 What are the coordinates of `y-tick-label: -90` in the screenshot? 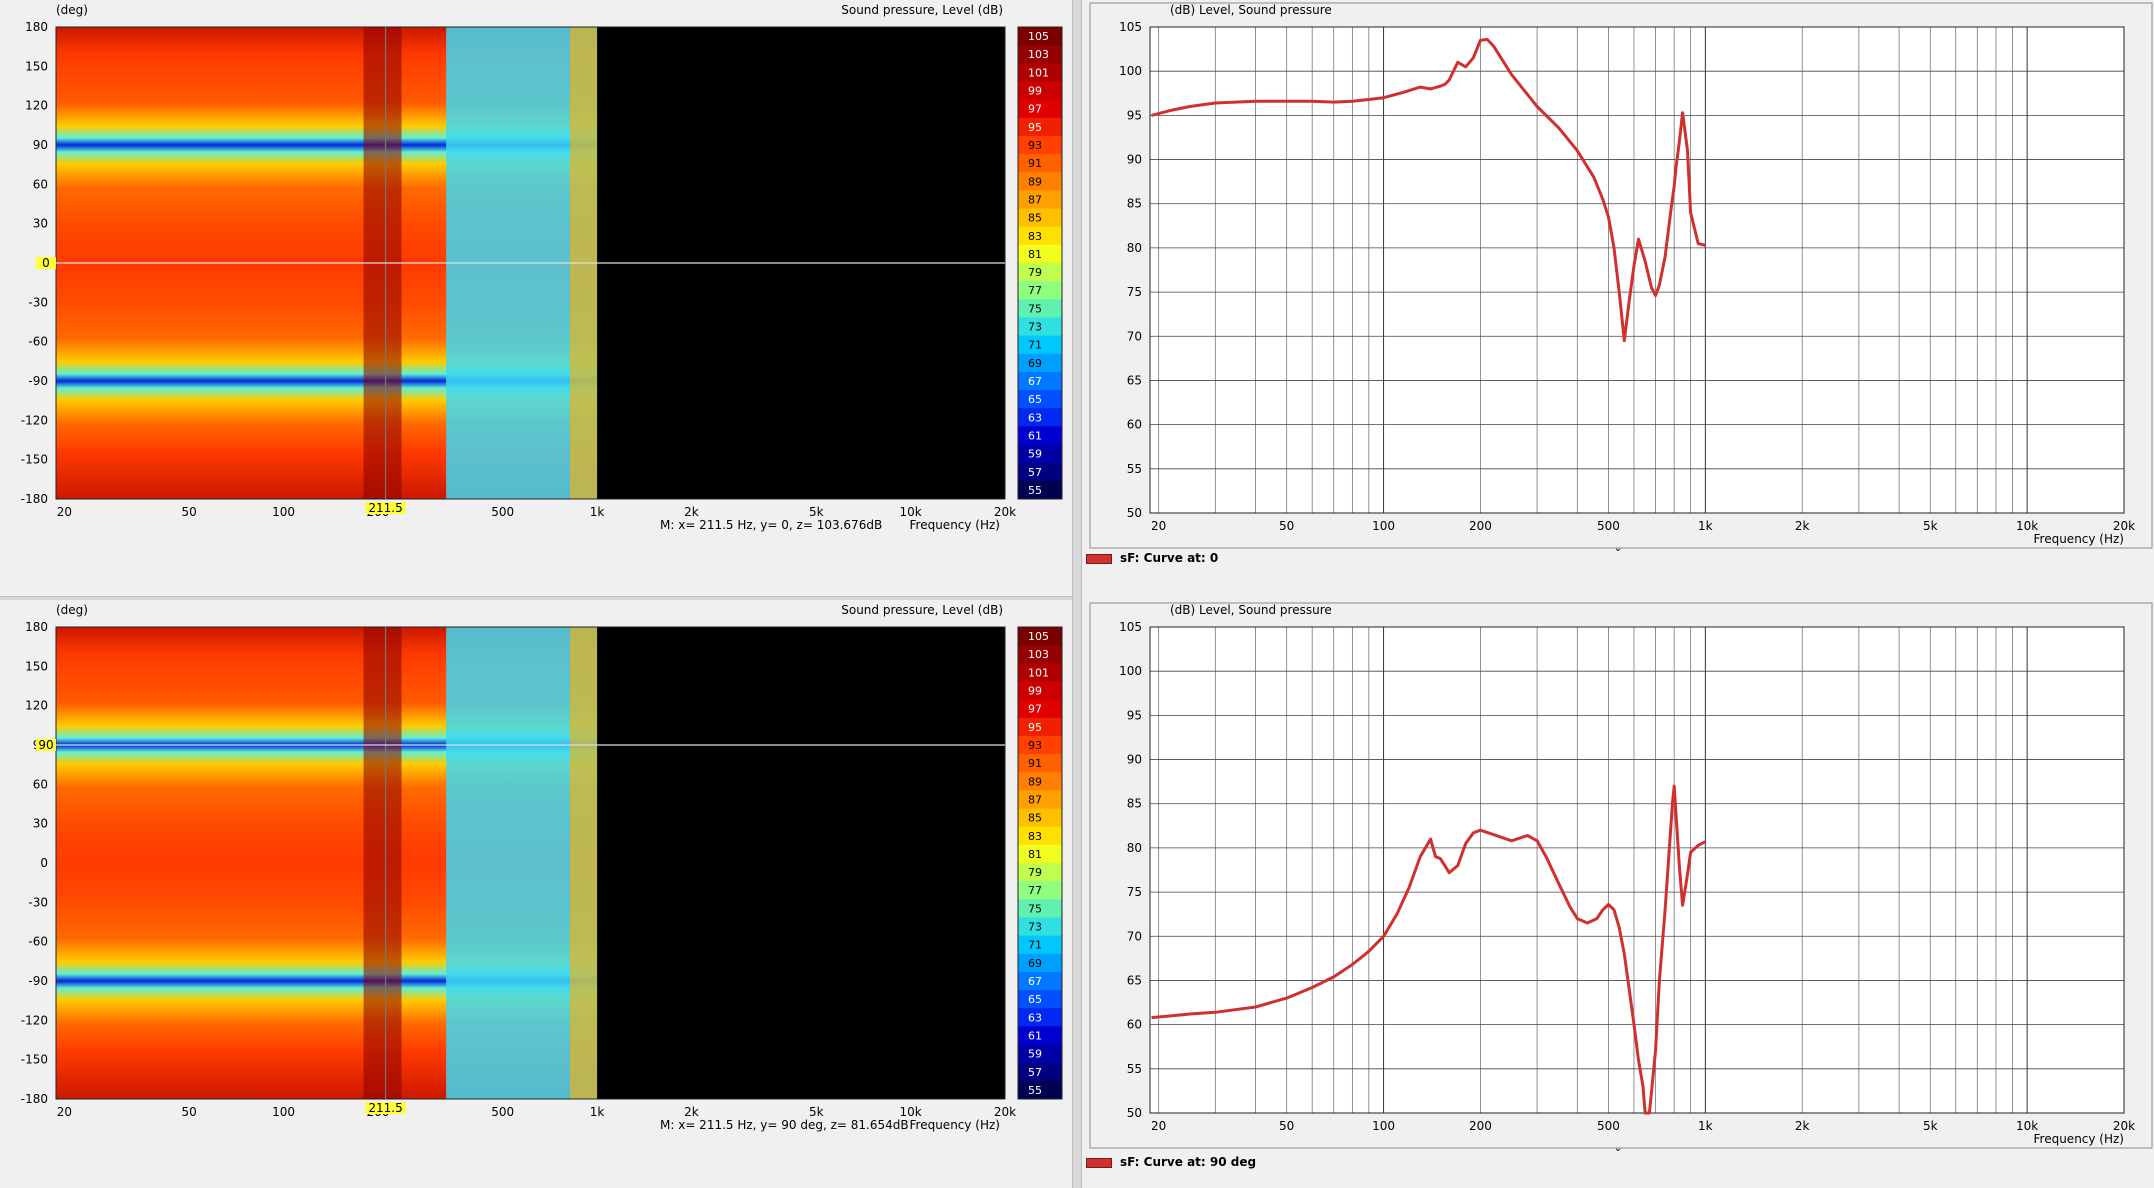 It's located at (38, 981).